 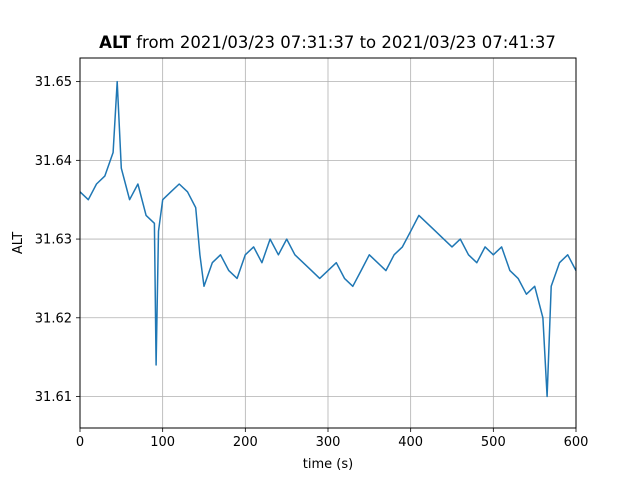 What do you see at coordinates (53, 161) in the screenshot?
I see `y-tick-label: 31.64` at bounding box center [53, 161].